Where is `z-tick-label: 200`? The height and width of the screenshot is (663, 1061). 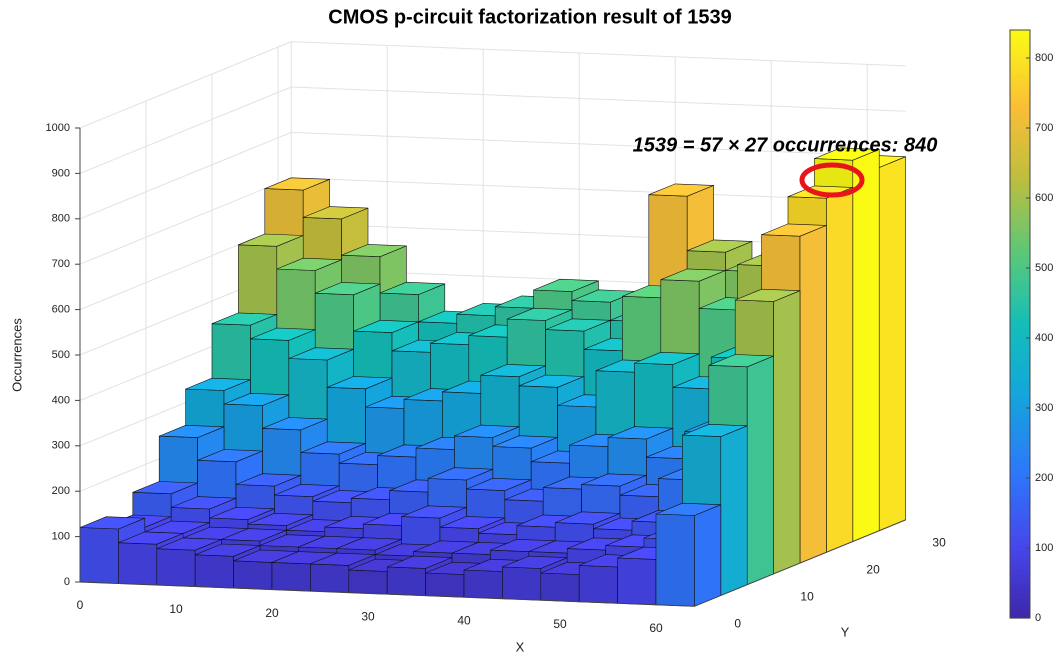
z-tick-label: 200 is located at coordinates (61, 491).